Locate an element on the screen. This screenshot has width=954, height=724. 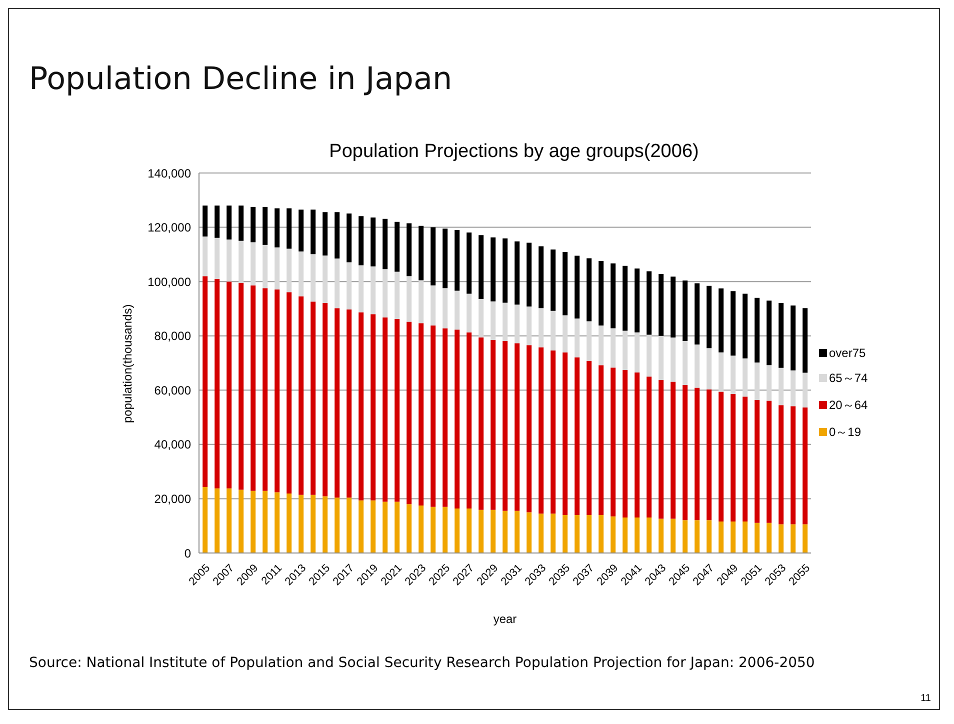
chart-subtitle: Population Projections by age groups(2006) is located at coordinates (514, 152).